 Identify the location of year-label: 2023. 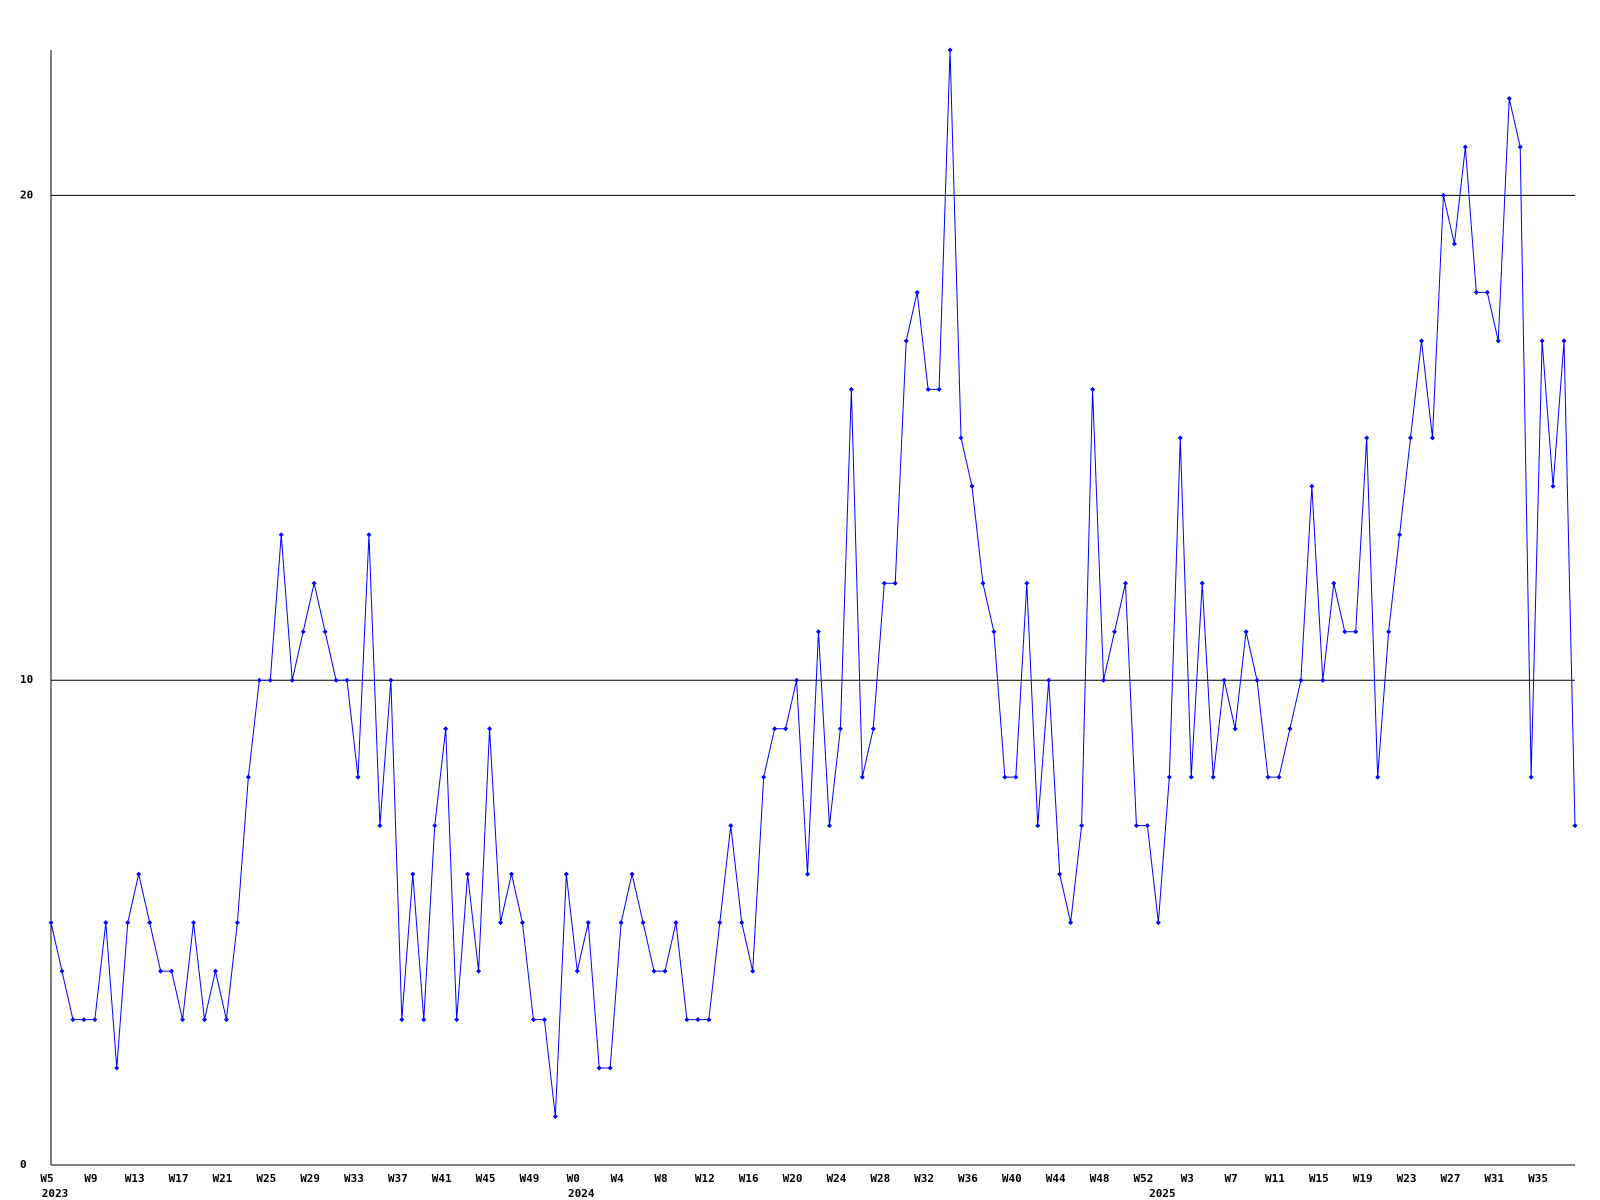
(55, 1193).